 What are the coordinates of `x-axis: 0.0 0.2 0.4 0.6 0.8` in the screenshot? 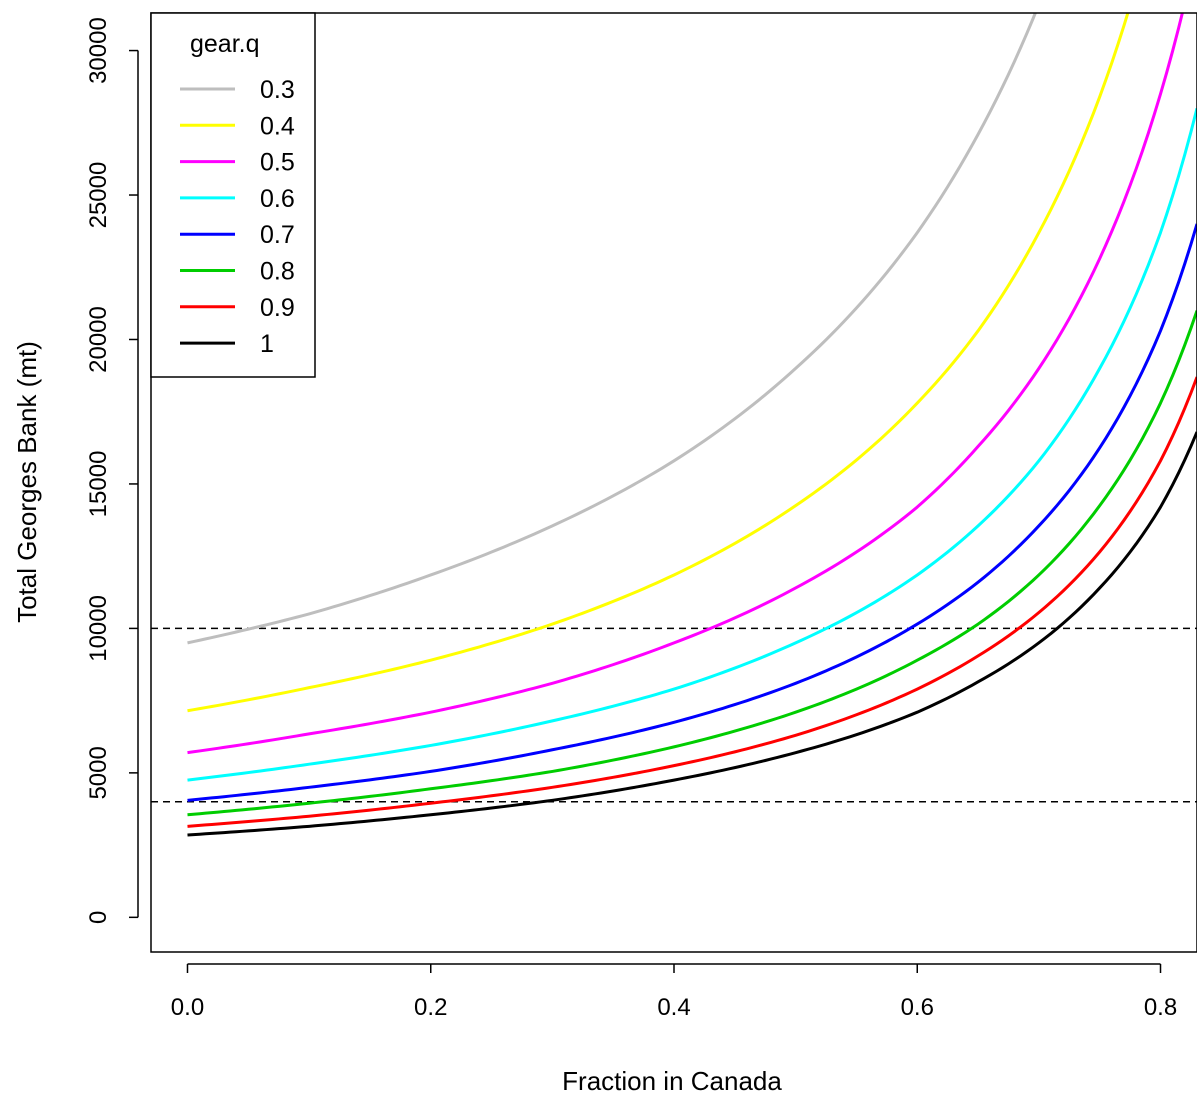 It's located at (674, 992).